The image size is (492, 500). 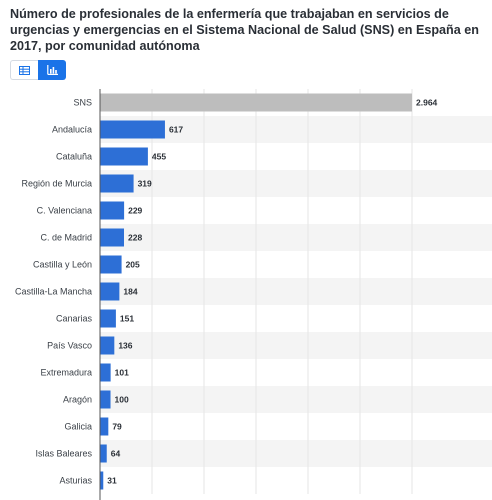 I want to click on value-label: 101, so click(x=122, y=373).